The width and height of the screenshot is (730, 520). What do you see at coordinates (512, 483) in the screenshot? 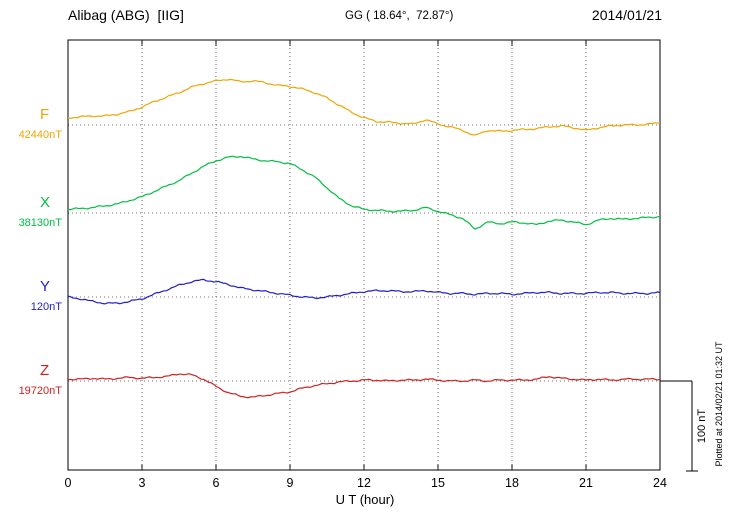
I see `x-tick-label: 18` at bounding box center [512, 483].